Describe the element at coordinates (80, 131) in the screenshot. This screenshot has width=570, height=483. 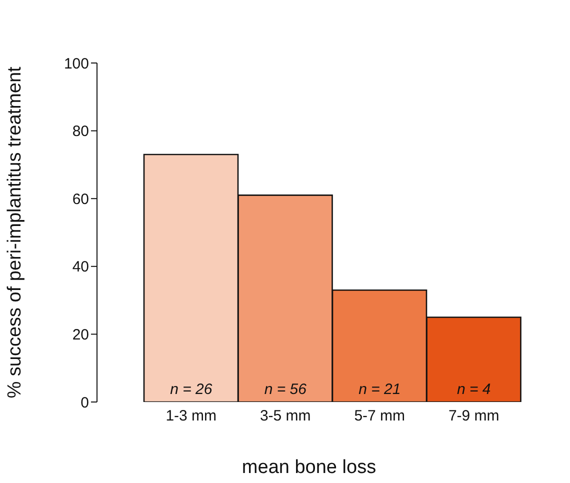
I see `y-tick-label: 80` at that location.